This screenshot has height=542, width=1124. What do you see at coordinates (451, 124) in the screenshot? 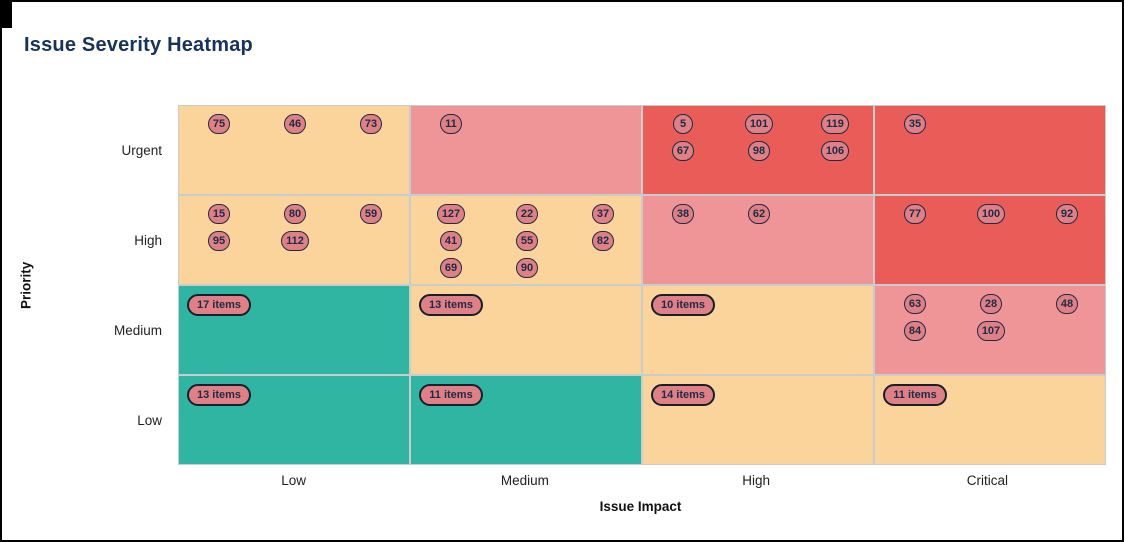
I see `count-badge: 11` at bounding box center [451, 124].